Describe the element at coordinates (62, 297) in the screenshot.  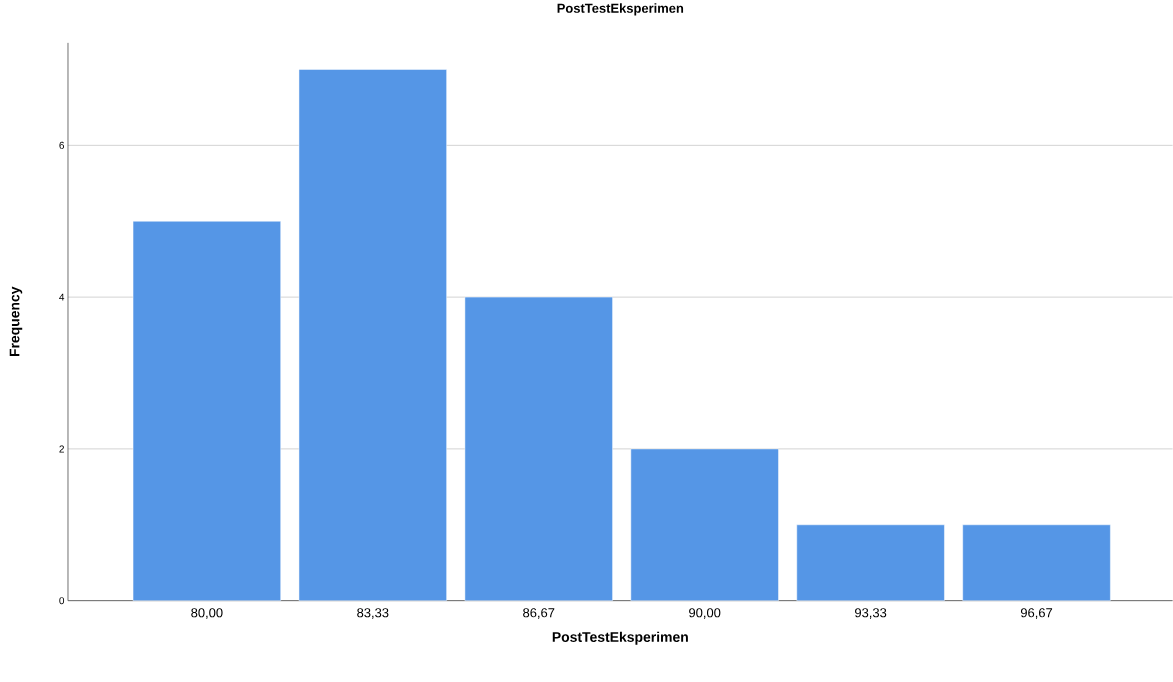
I see `y-tick-label: 4` at that location.